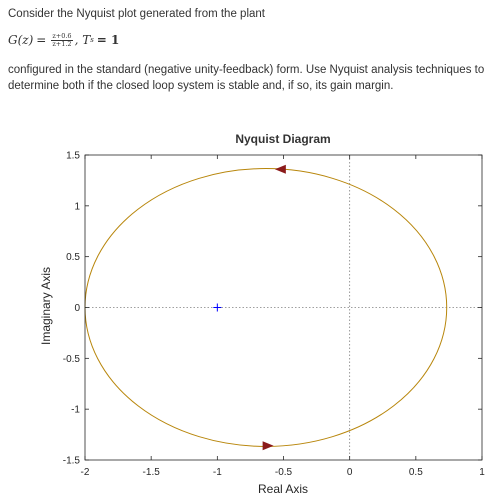 The image size is (504, 503). Describe the element at coordinates (21, 40) in the screenshot. I see `eq-lhs: G(z)` at that location.